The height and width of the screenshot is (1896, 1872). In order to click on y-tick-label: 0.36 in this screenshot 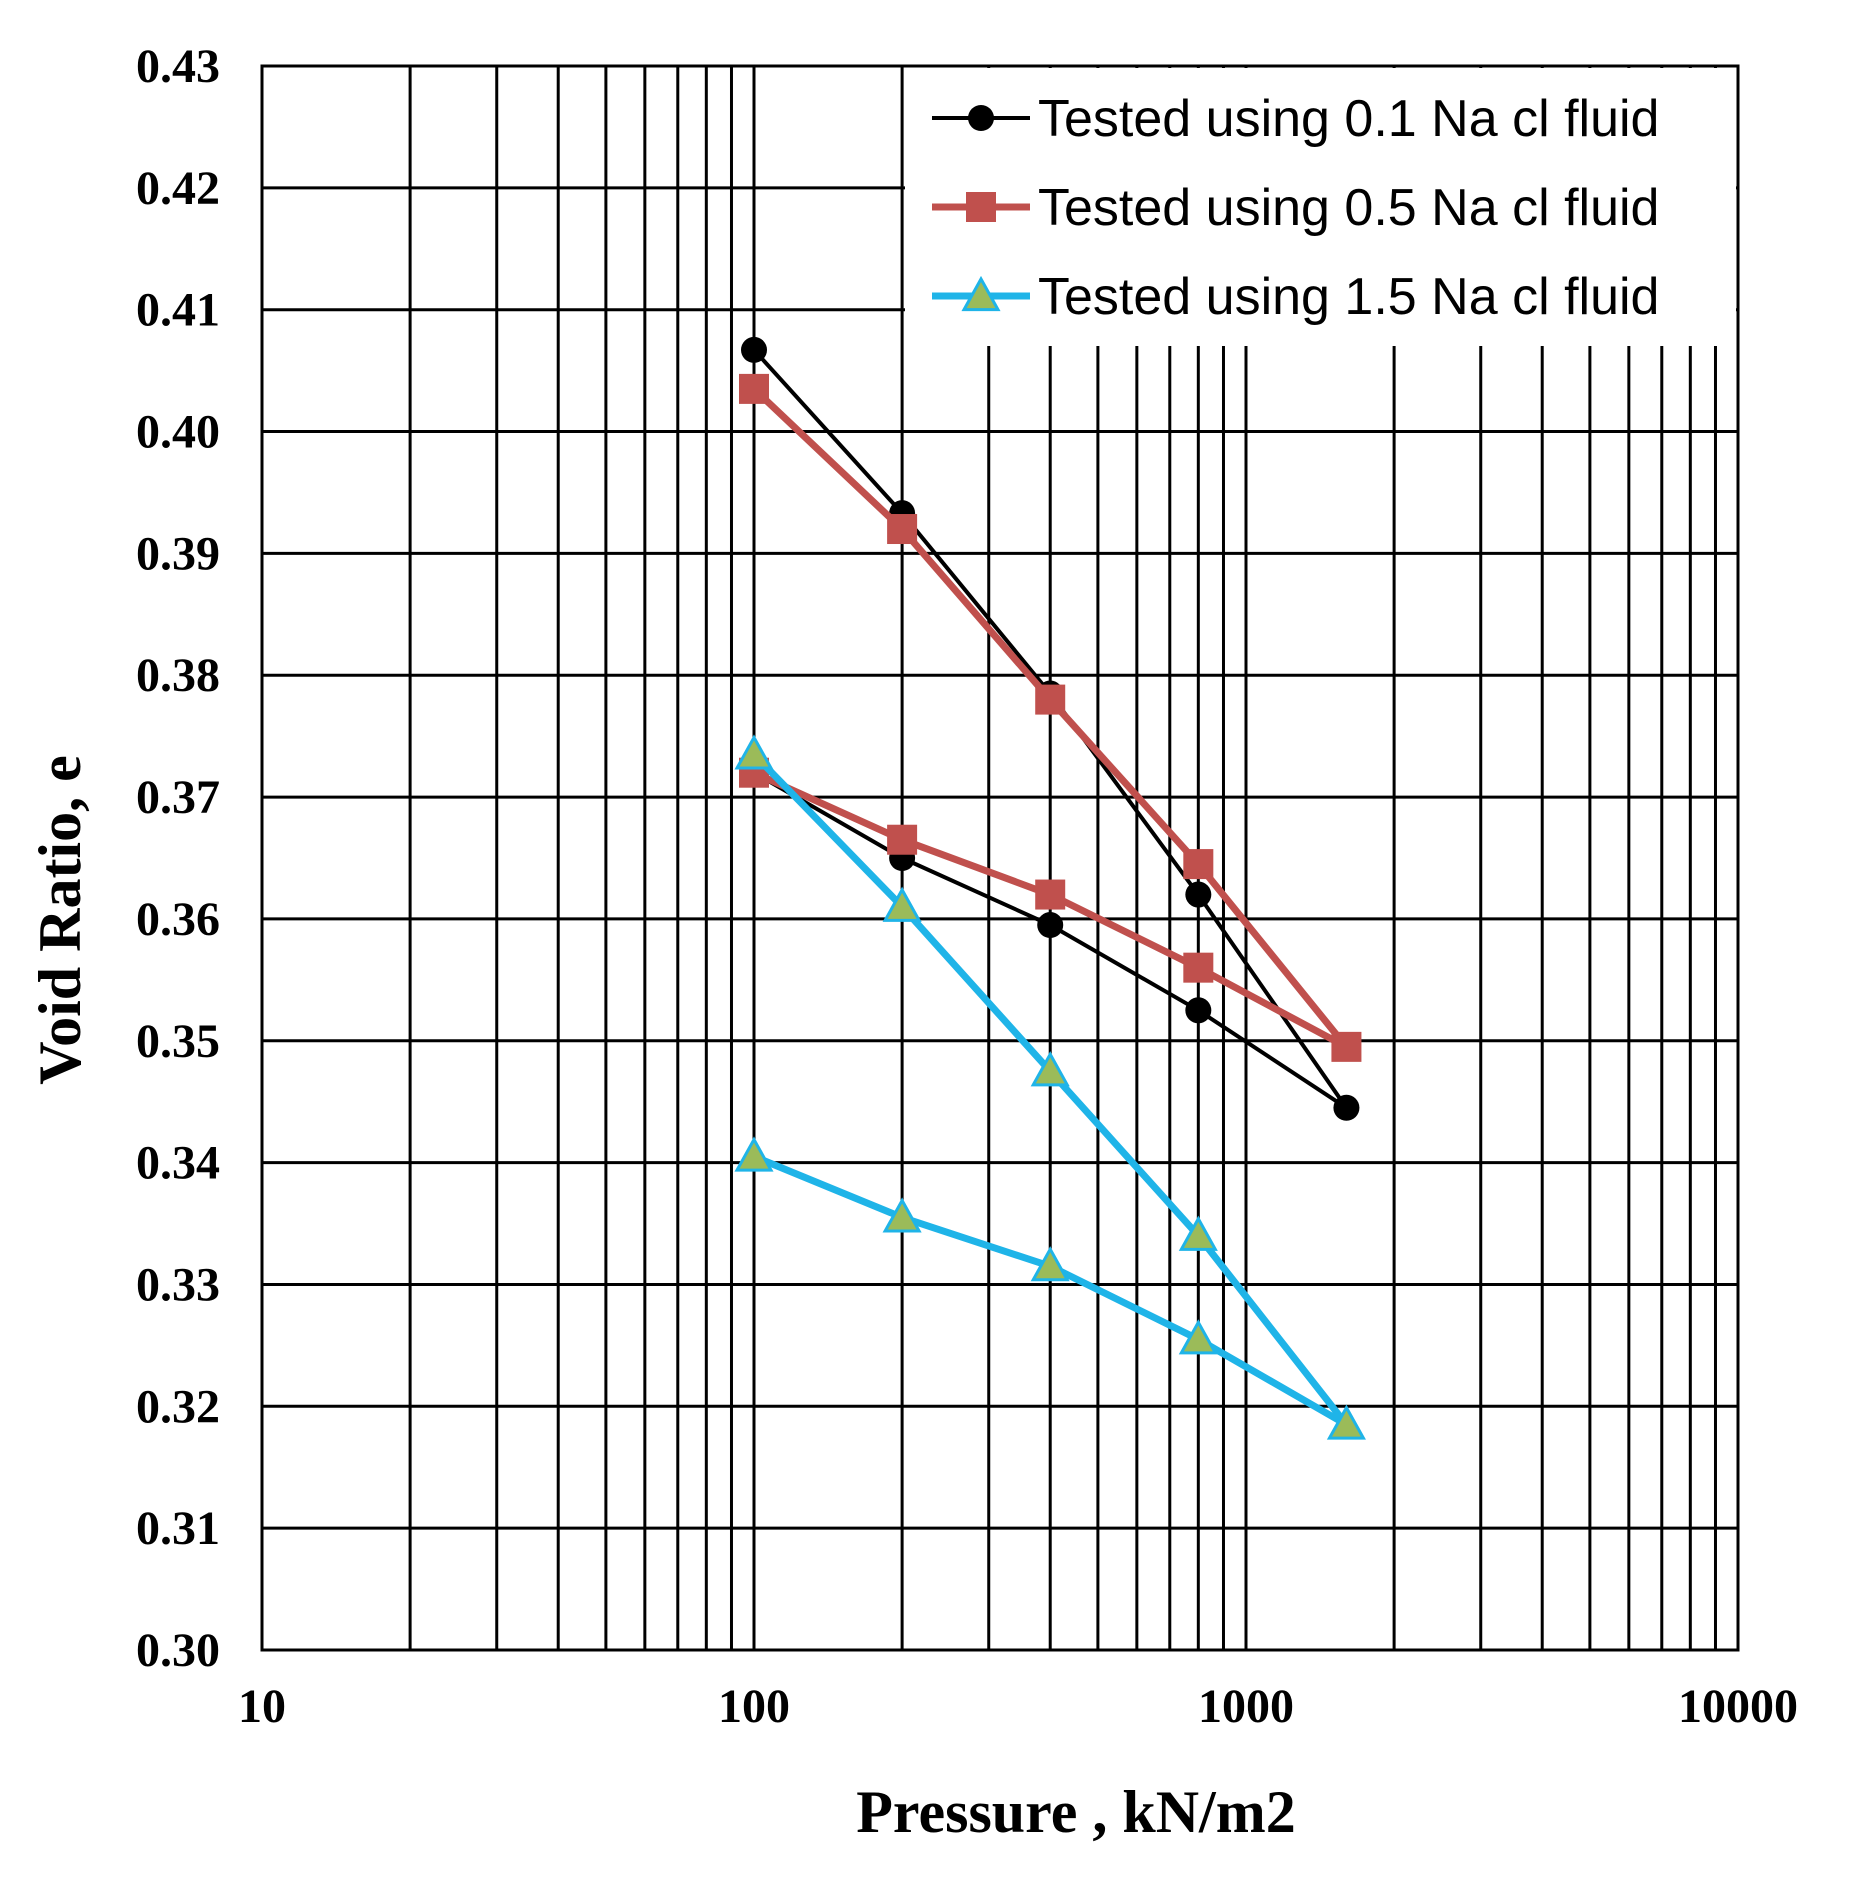, I will do `click(178, 919)`.